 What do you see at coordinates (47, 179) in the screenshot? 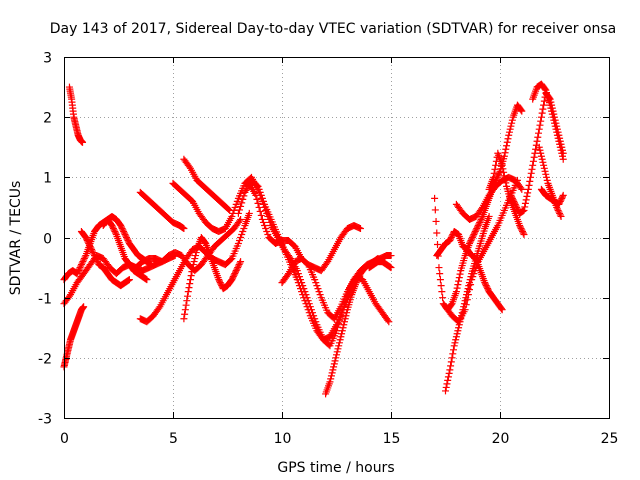
I see `y-tick-label: 1` at bounding box center [47, 179].